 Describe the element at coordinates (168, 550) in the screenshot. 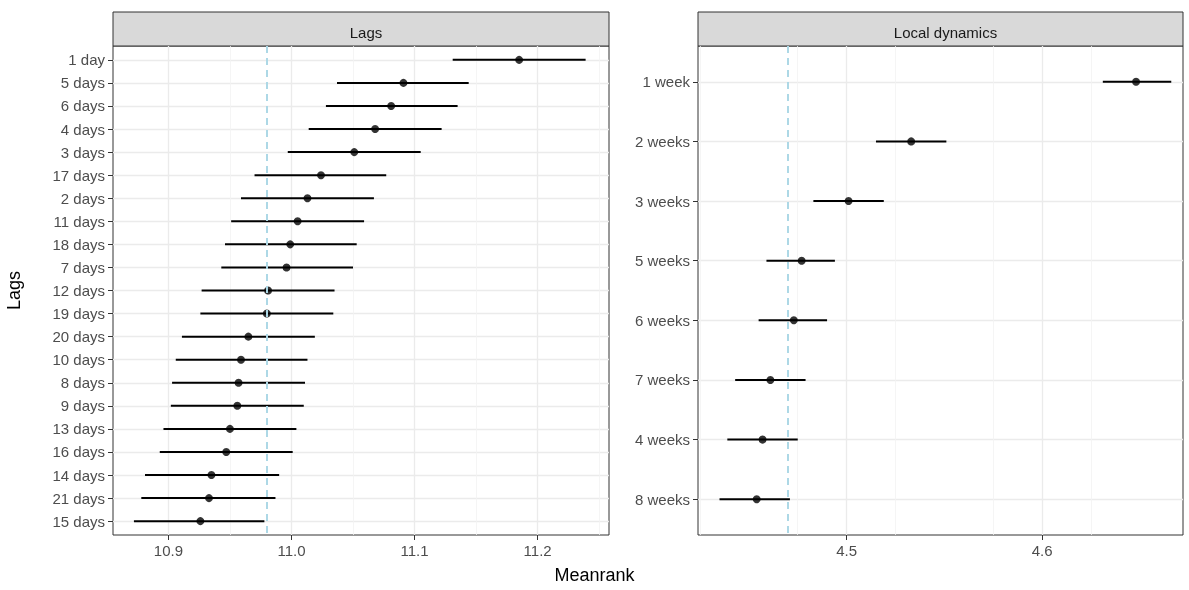

I see `x-tick-label: 10.9` at that location.